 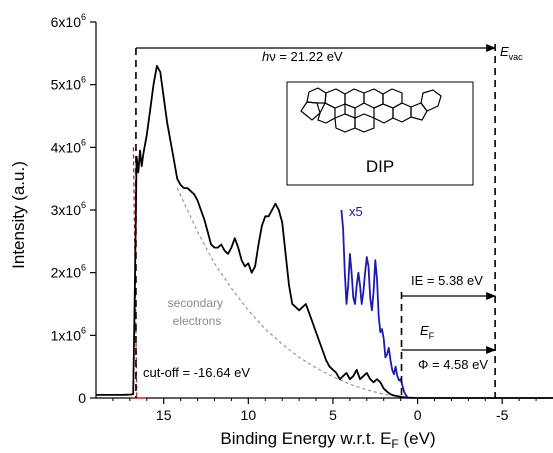 What do you see at coordinates (324, 410) in the screenshot?
I see `x-ticks: 15 10 5 0 -5` at bounding box center [324, 410].